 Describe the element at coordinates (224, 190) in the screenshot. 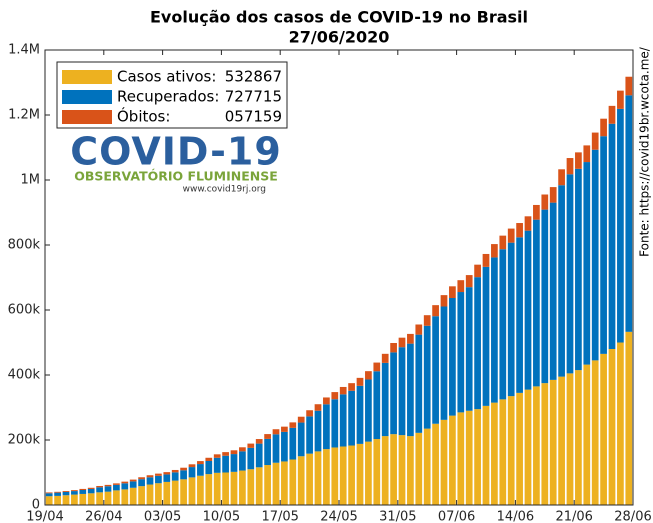

I see `logo-url: www.covid19rj.org` at that location.